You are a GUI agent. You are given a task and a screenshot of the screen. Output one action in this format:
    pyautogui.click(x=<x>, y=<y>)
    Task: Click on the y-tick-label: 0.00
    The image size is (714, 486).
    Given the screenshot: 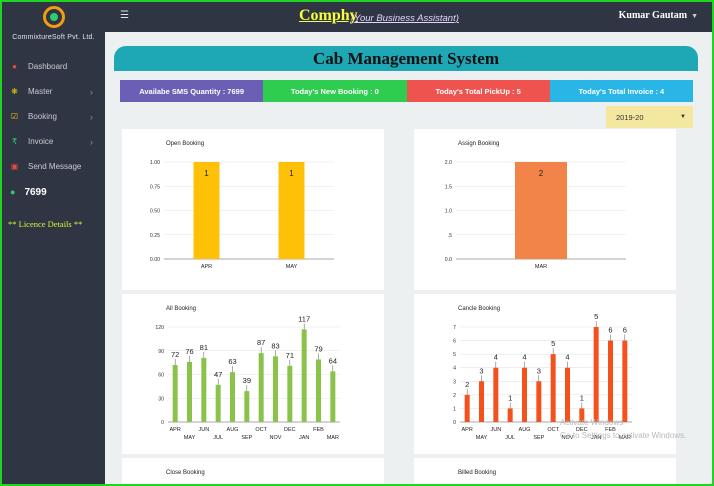 What is the action you would take?
    pyautogui.click(x=155, y=260)
    